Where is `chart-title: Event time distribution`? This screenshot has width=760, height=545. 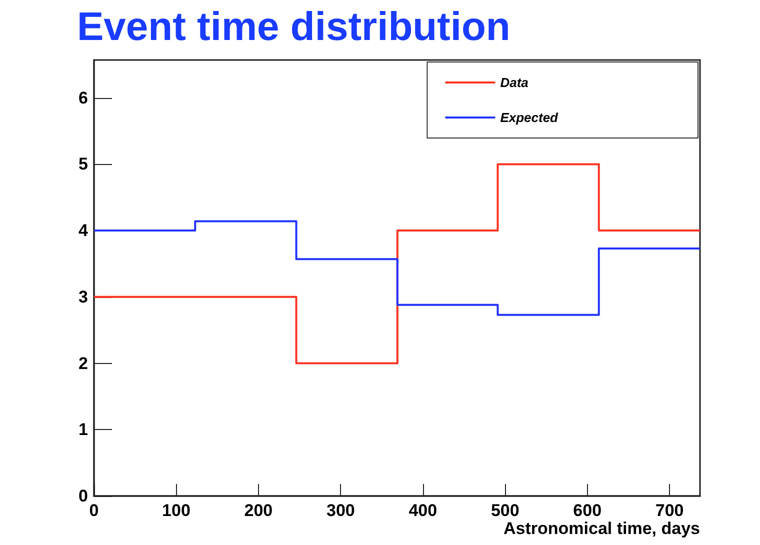
chart-title: Event time distribution is located at coordinates (293, 27).